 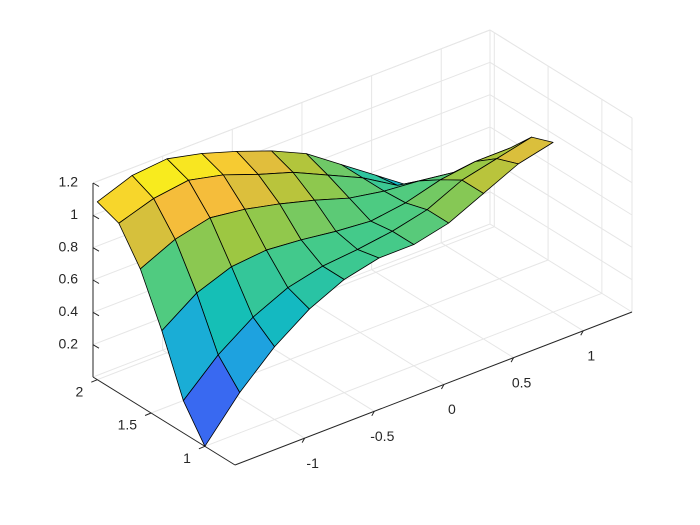 What do you see at coordinates (74, 214) in the screenshot?
I see `z-tick-label: 1` at bounding box center [74, 214].